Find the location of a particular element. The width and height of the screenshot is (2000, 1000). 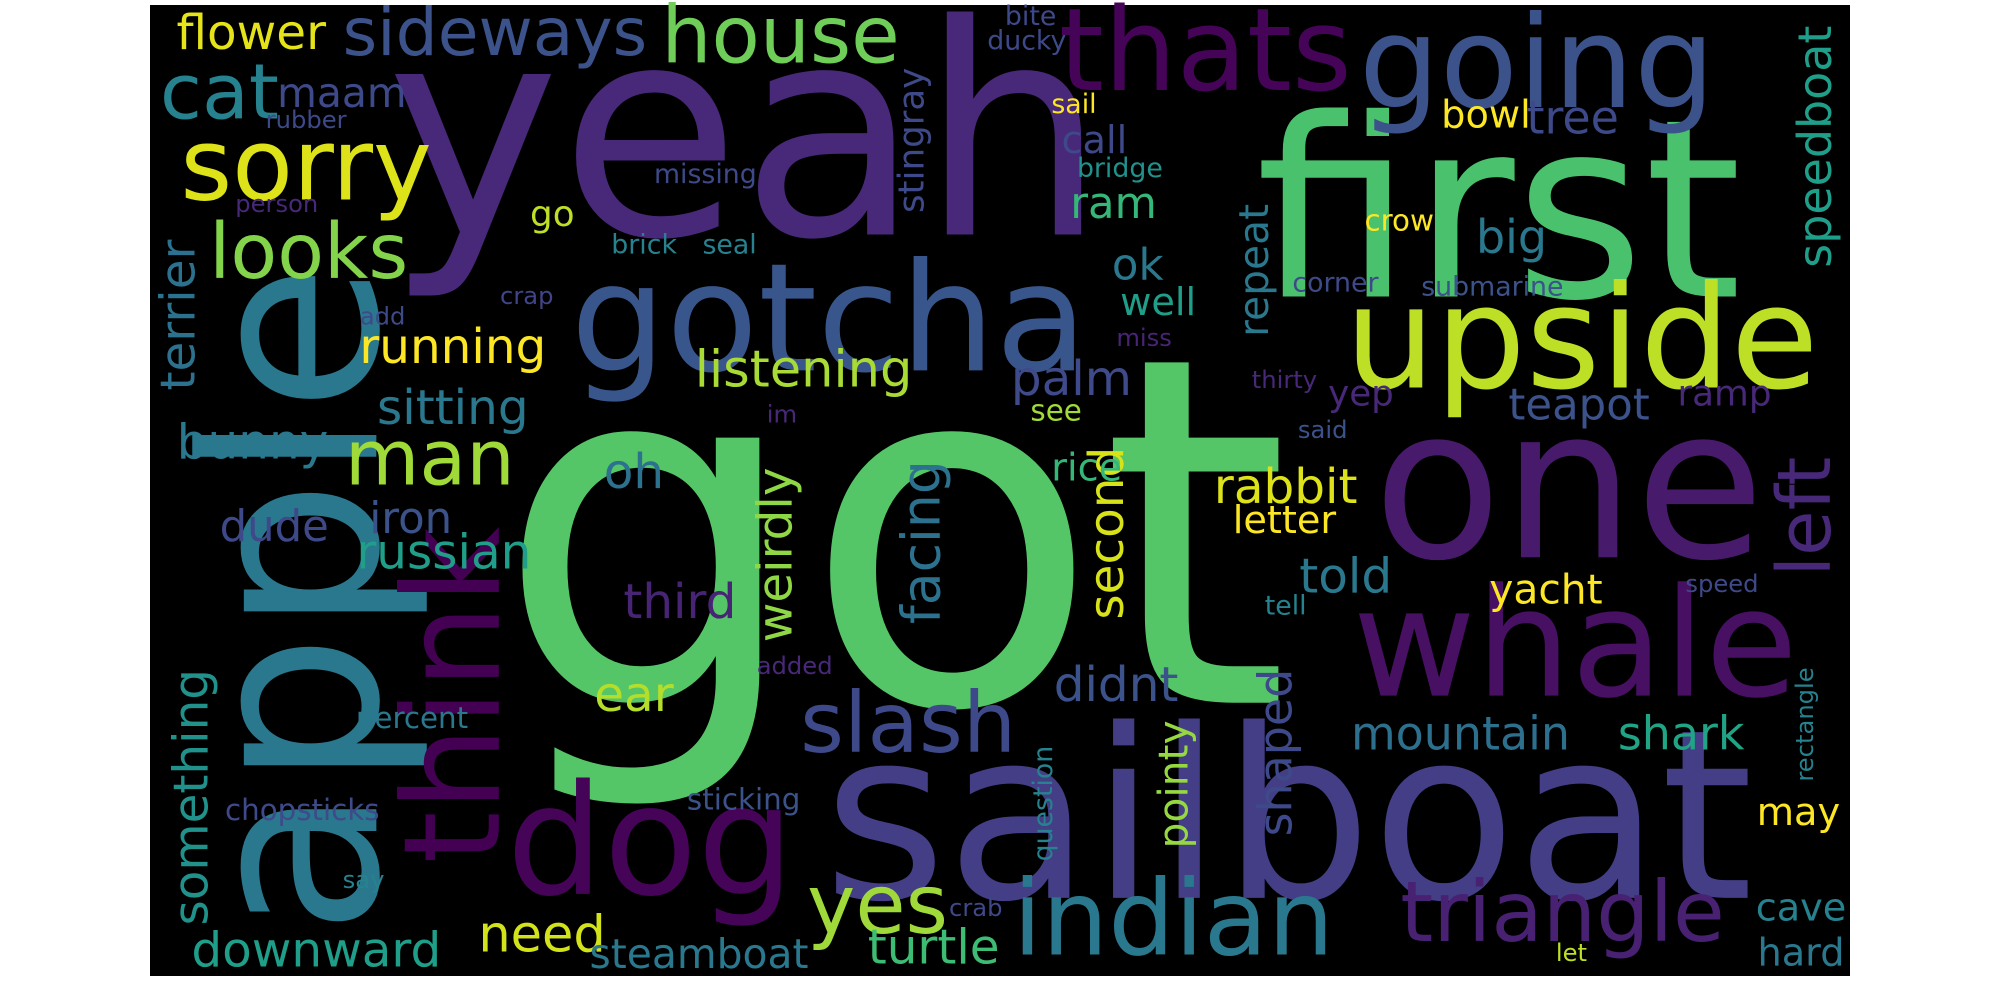

word: terrier is located at coordinates (179, 314).